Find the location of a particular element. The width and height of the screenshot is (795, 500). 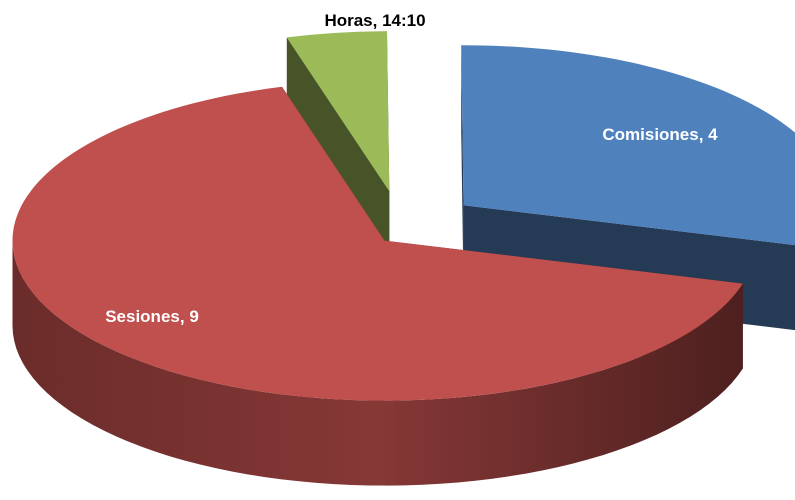

value-label: 14:10 is located at coordinates (403, 20).